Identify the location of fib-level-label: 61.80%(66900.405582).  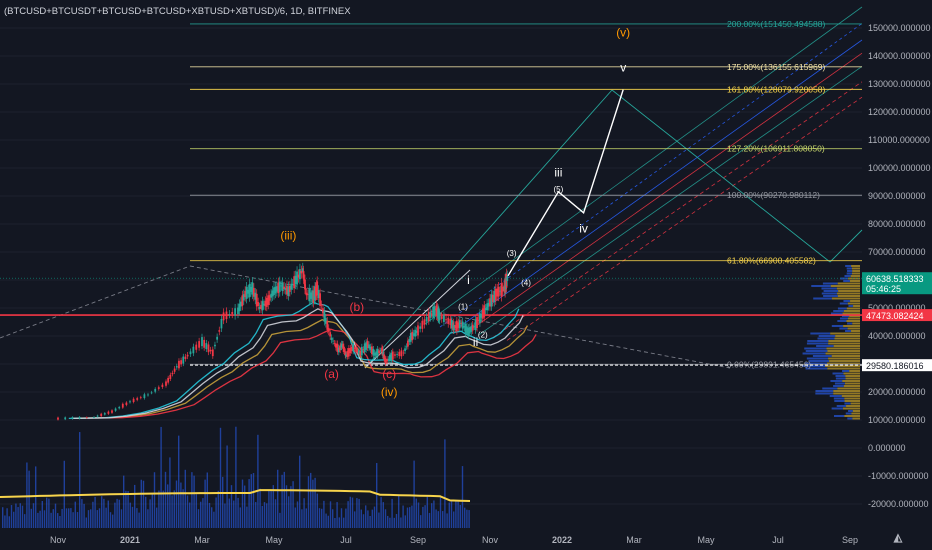
(771, 261).